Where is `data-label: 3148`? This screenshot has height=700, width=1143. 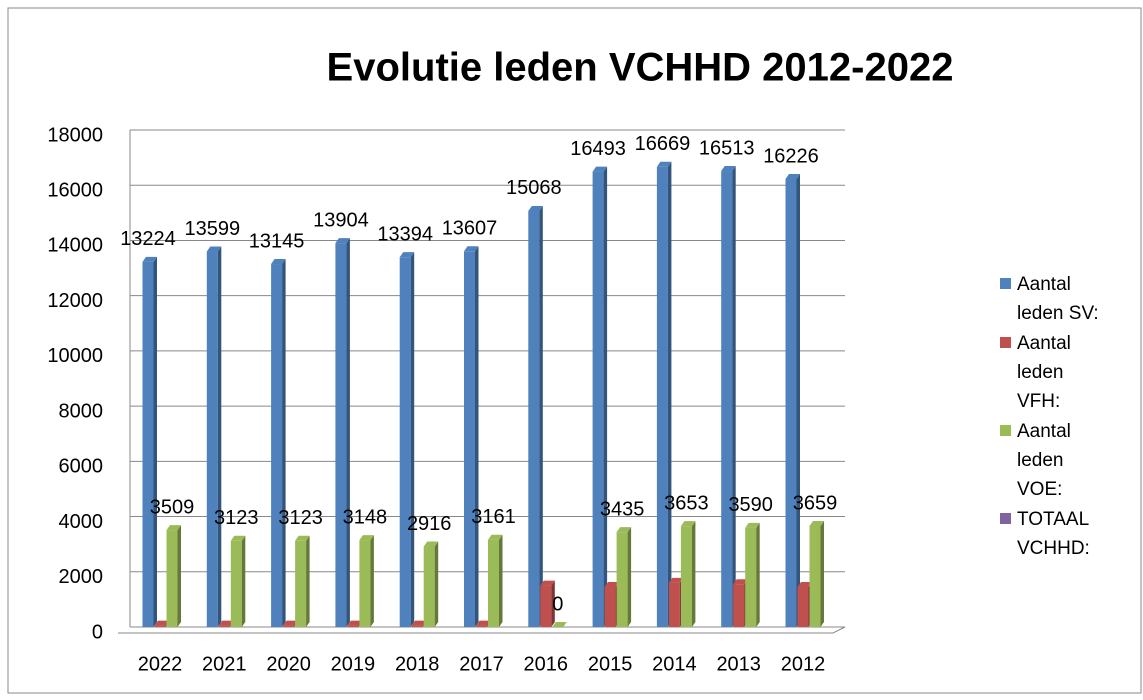
data-label: 3148 is located at coordinates (365, 517).